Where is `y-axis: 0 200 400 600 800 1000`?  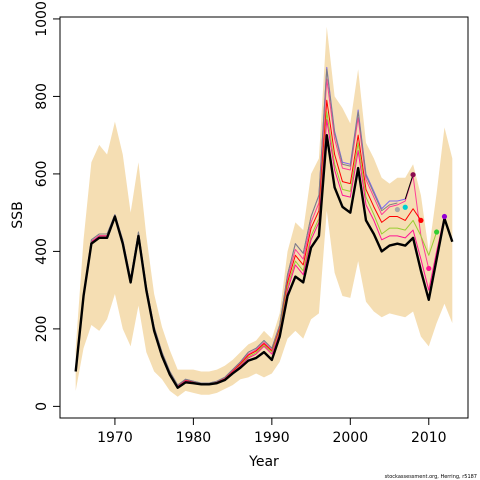
y-axis: 0 200 400 600 800 1000 is located at coordinates (47, 206).